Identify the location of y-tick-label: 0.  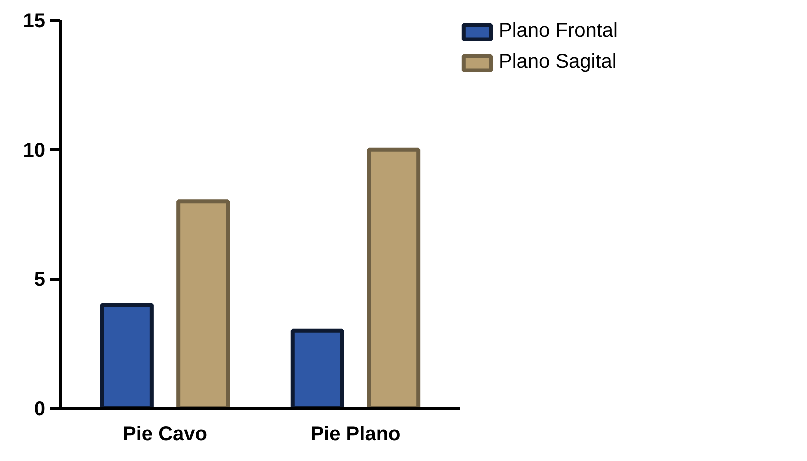
(40, 409).